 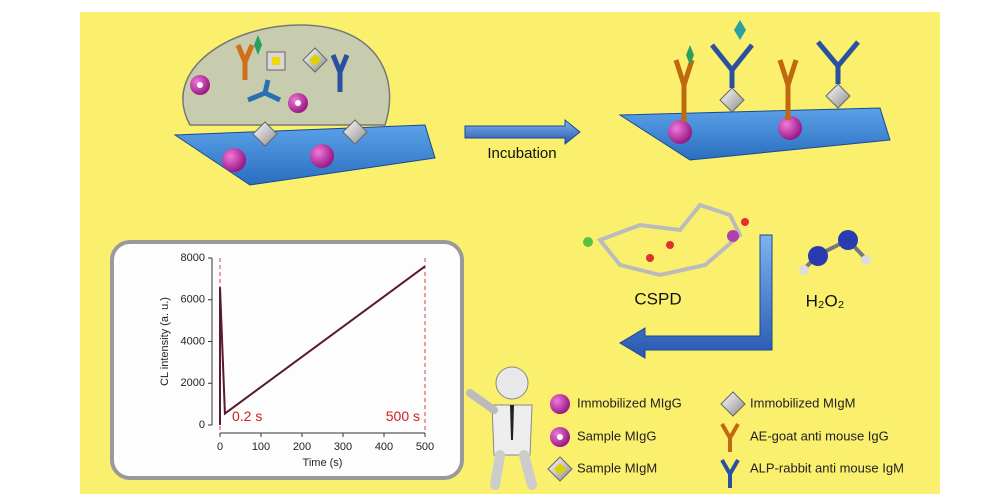 What do you see at coordinates (616, 435) in the screenshot?
I see `legend-label: Sample MIgG` at bounding box center [616, 435].